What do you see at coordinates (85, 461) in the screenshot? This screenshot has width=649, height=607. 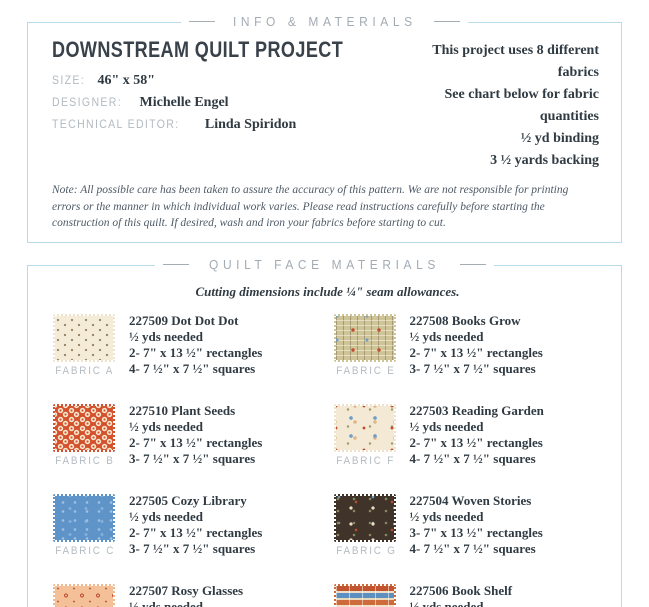 I see `fabric-label: FABRIC B` at bounding box center [85, 461].